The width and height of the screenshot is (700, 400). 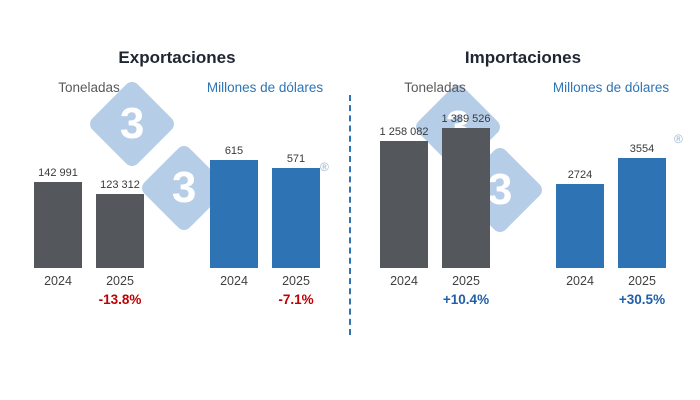 I want to click on change-label: +10.4%, so click(x=466, y=299).